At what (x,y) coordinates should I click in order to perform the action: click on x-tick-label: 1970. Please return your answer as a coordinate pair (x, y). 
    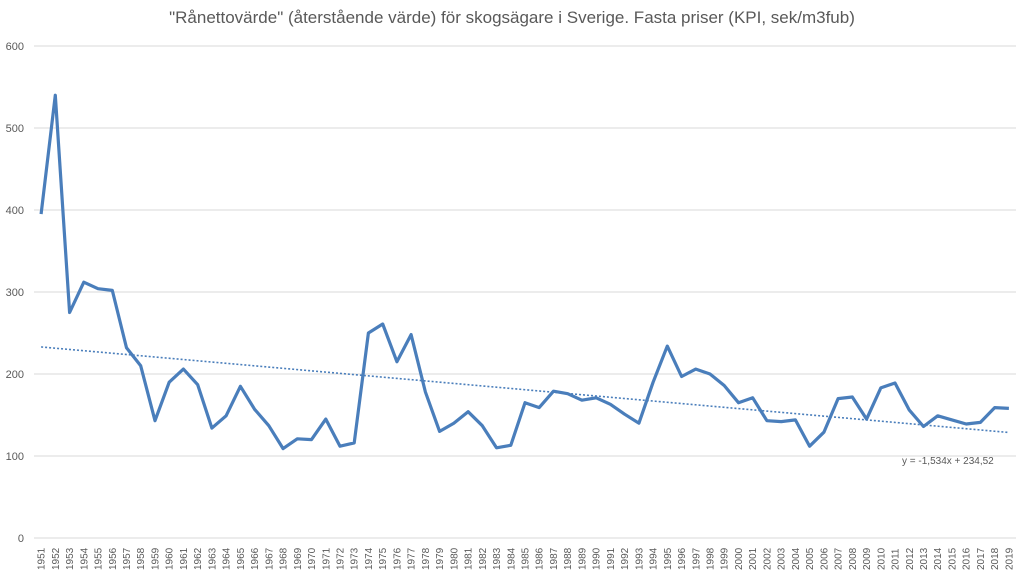
    Looking at the image, I should click on (312, 558).